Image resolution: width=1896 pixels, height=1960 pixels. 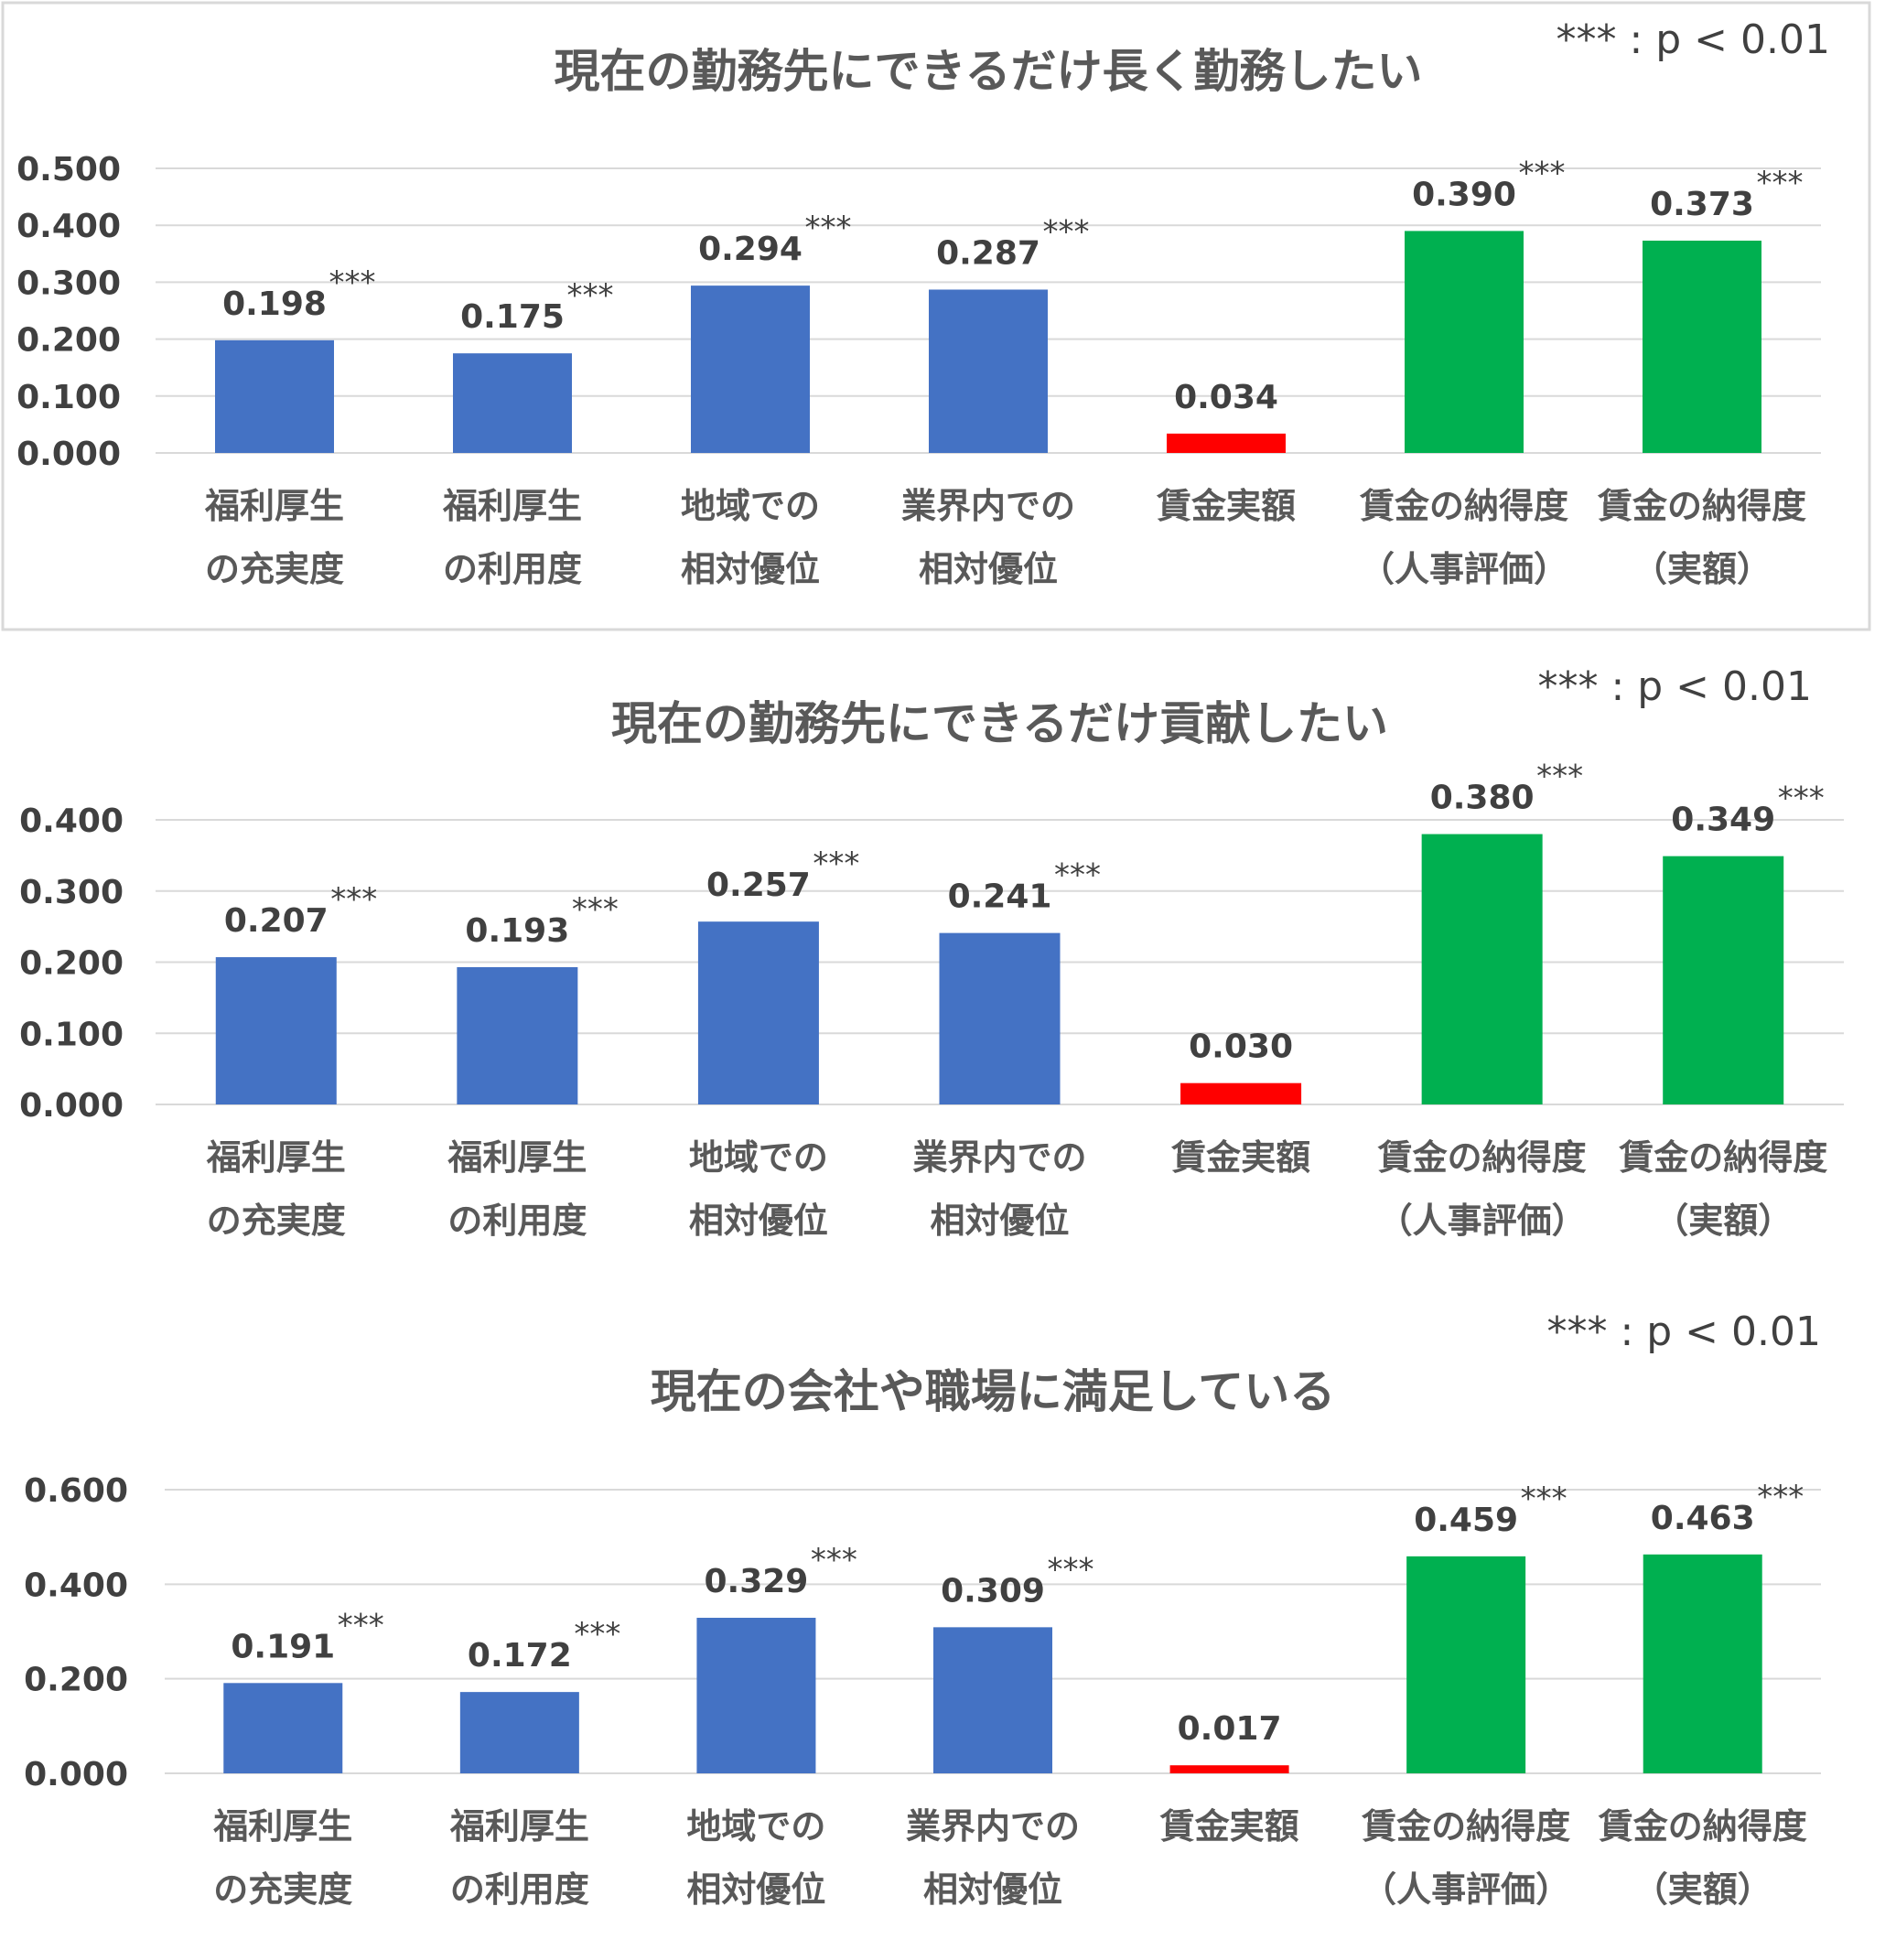 What do you see at coordinates (758, 885) in the screenshot?
I see `data-label: 0.257` at bounding box center [758, 885].